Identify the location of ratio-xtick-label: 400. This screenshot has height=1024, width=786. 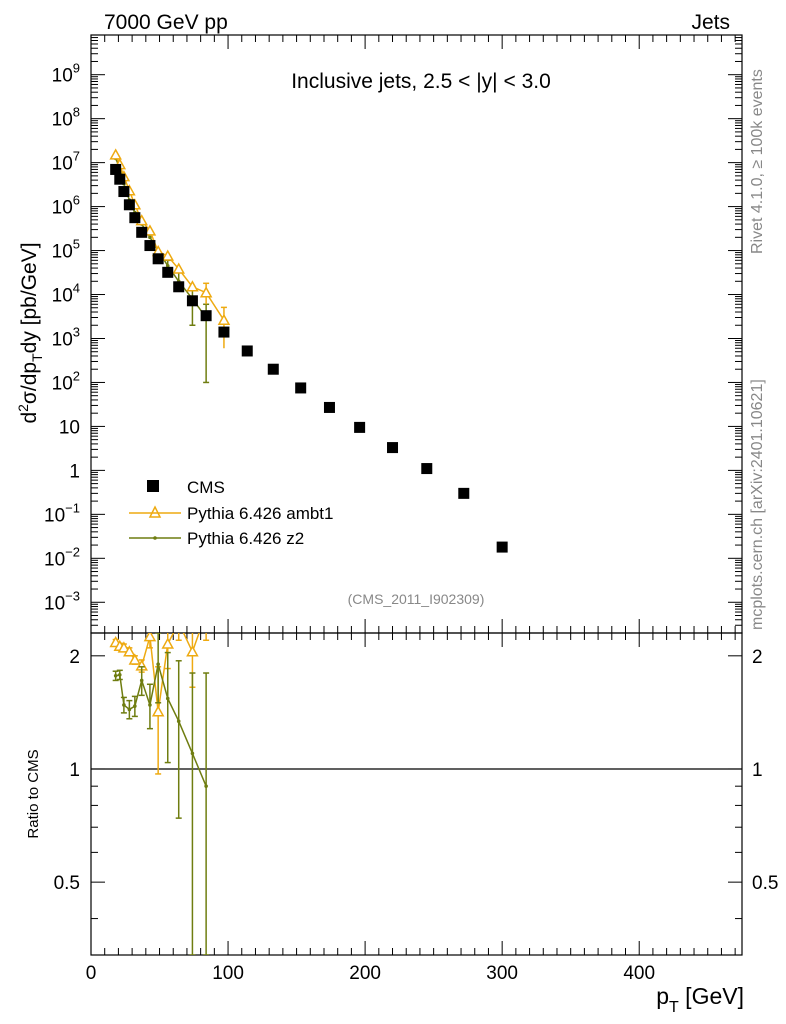
(639, 973).